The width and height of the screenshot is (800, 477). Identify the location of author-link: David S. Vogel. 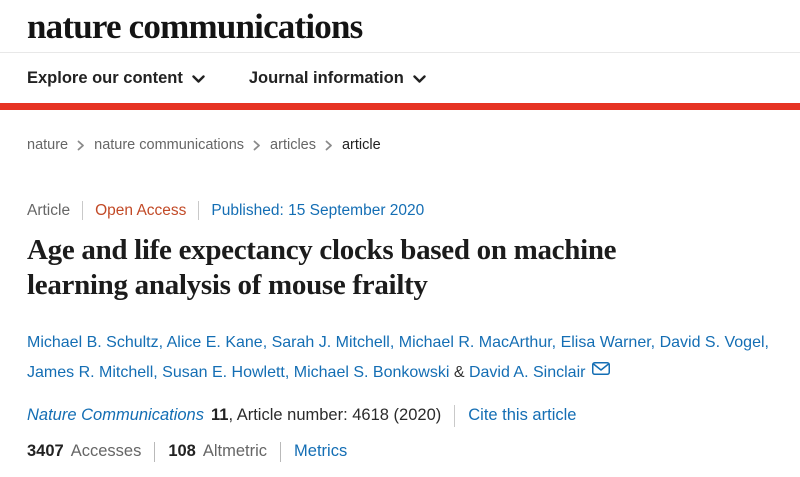
(712, 342).